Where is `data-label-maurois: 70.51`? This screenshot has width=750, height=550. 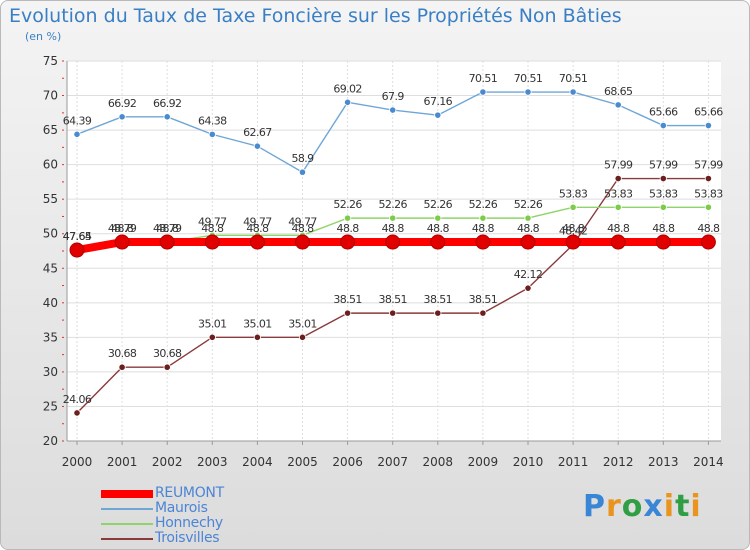
data-label-maurois: 70.51 is located at coordinates (528, 78).